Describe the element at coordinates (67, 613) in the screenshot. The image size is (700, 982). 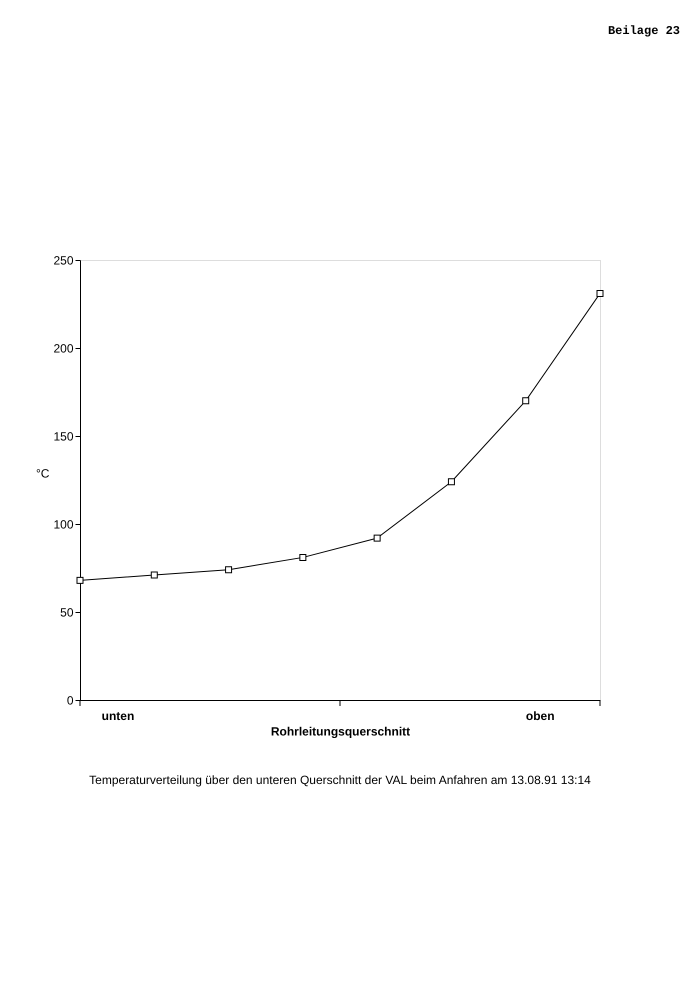
I see `y-tick-label: 50` at that location.